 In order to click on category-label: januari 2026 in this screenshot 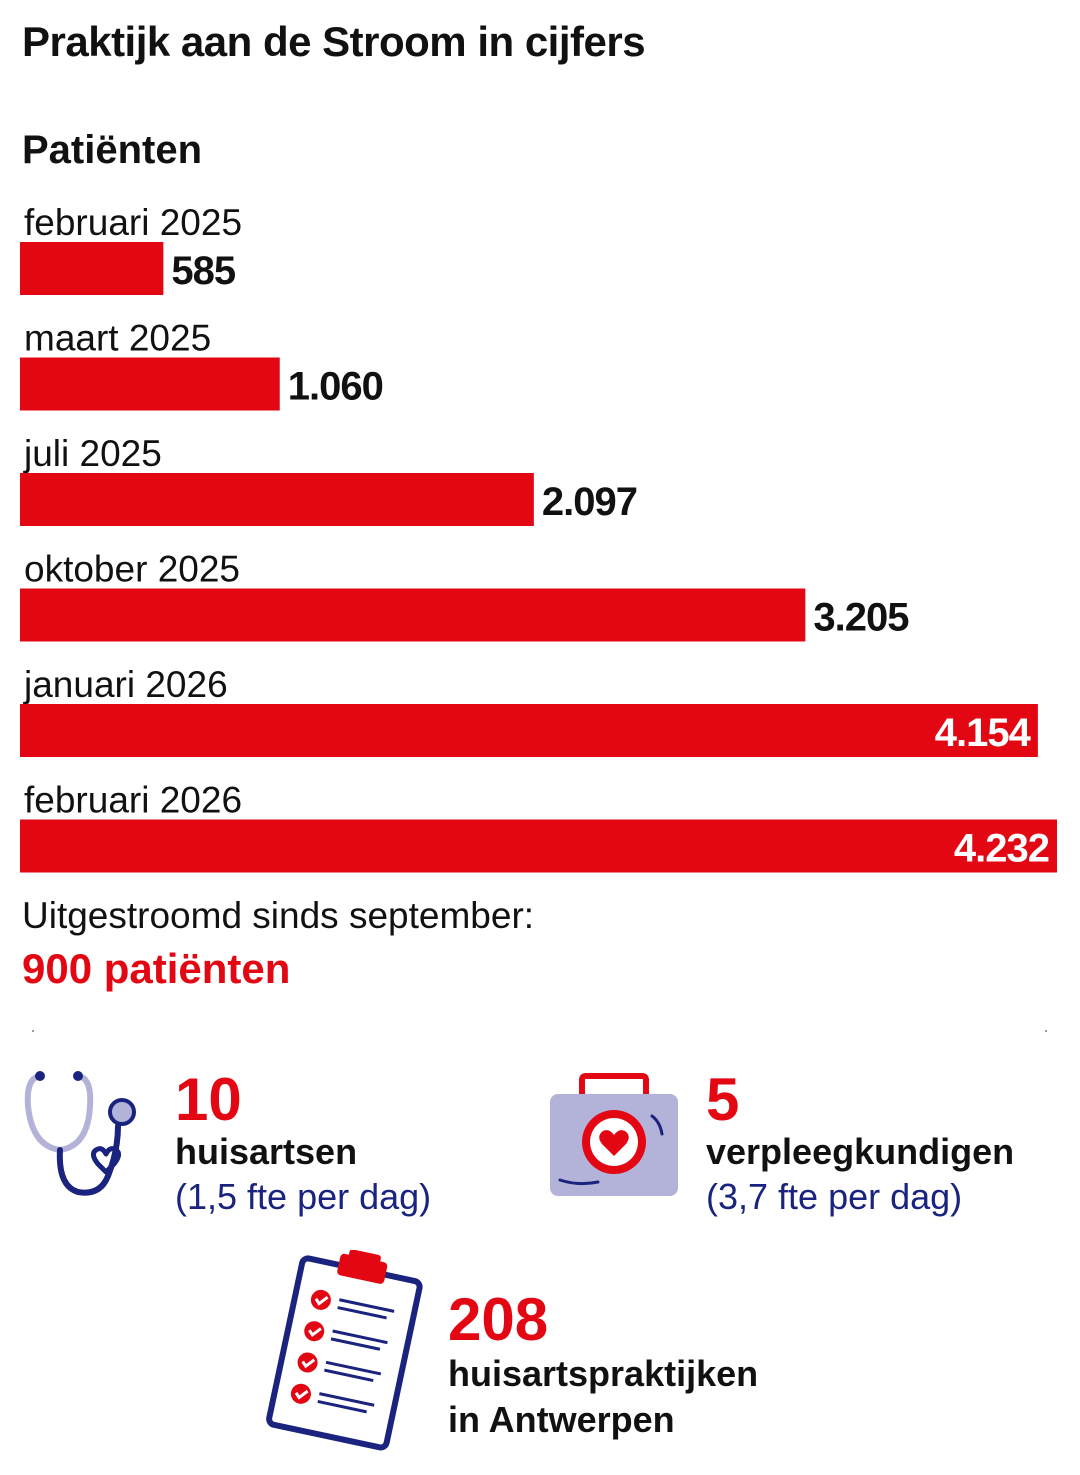, I will do `click(125, 684)`.